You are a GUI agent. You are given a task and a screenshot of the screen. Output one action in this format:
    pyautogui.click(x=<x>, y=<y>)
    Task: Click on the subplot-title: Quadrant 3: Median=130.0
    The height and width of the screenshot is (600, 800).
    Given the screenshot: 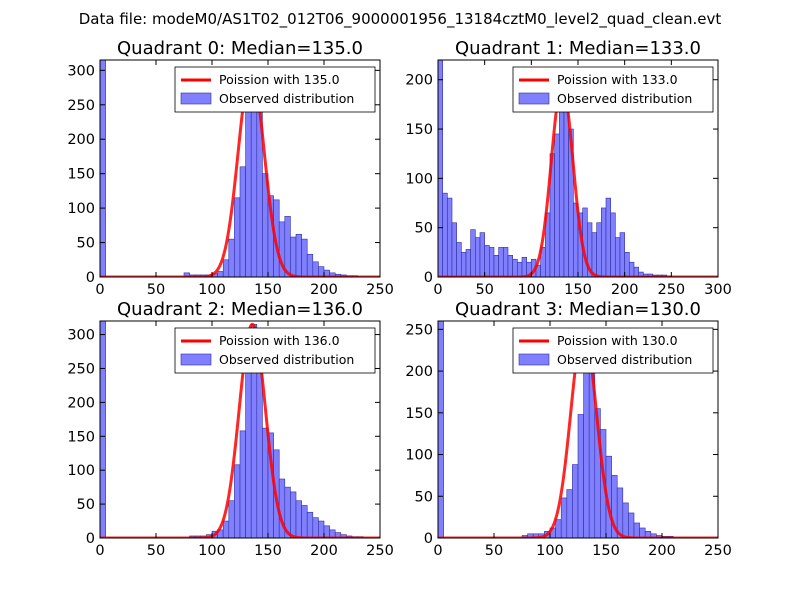 What is the action you would take?
    pyautogui.click(x=578, y=309)
    